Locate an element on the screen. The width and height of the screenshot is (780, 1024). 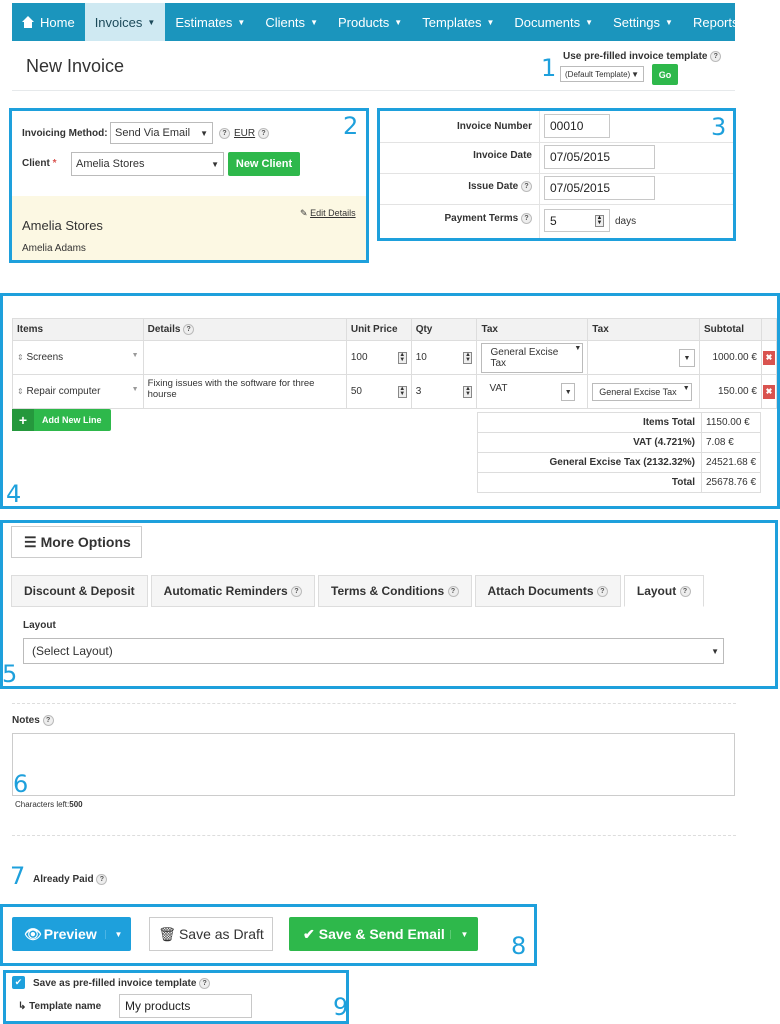
already-paid-label: Already Paid ? is located at coordinates (70, 879).